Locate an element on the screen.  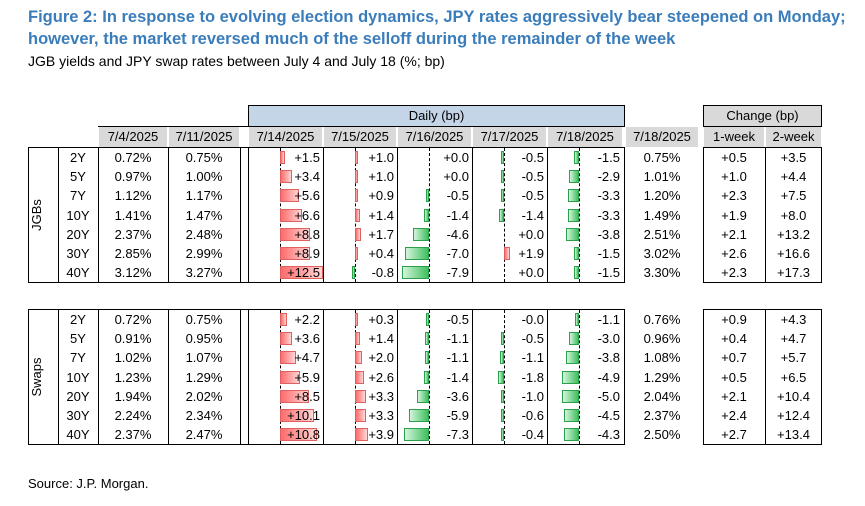
yield-cell: 3.30% is located at coordinates (662, 273).